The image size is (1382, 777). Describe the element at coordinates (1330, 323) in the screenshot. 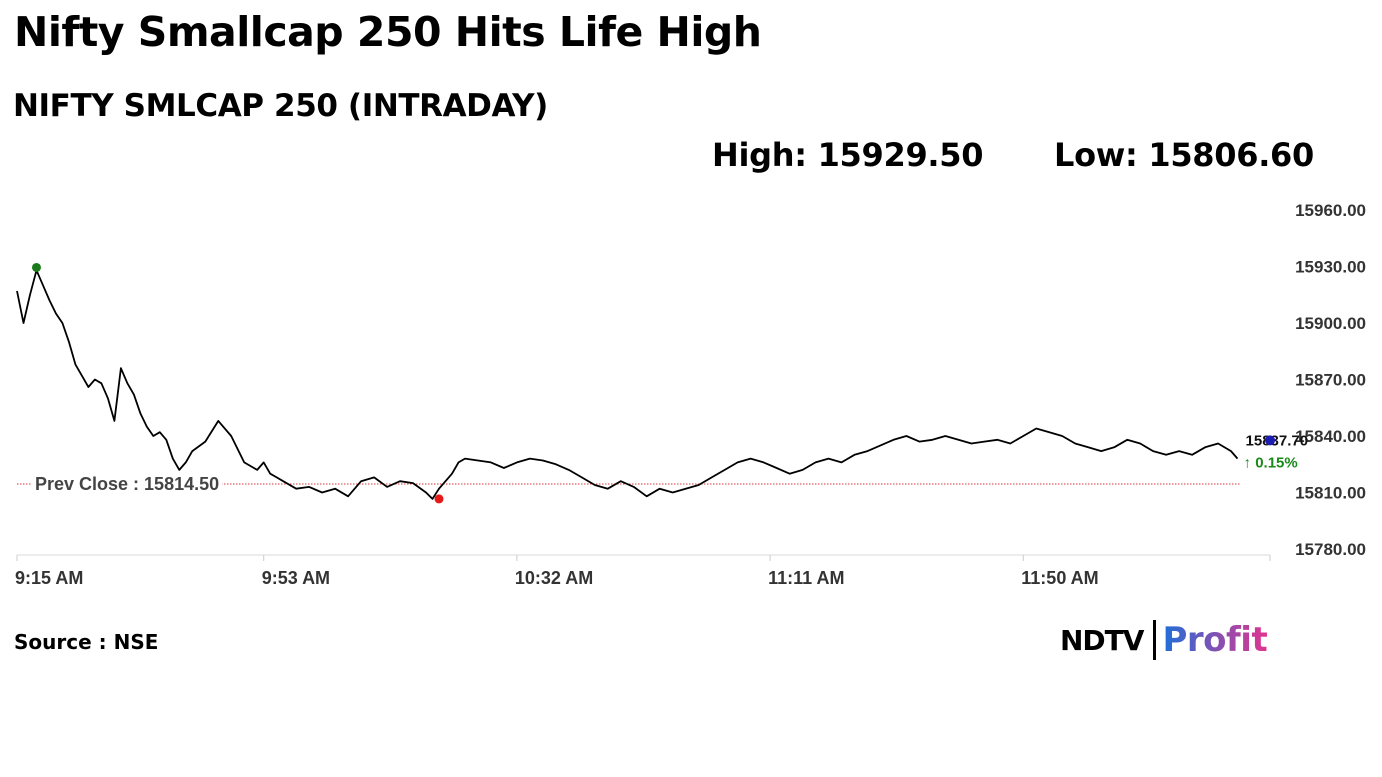

I see `y-tick-label: 15900.00` at that location.